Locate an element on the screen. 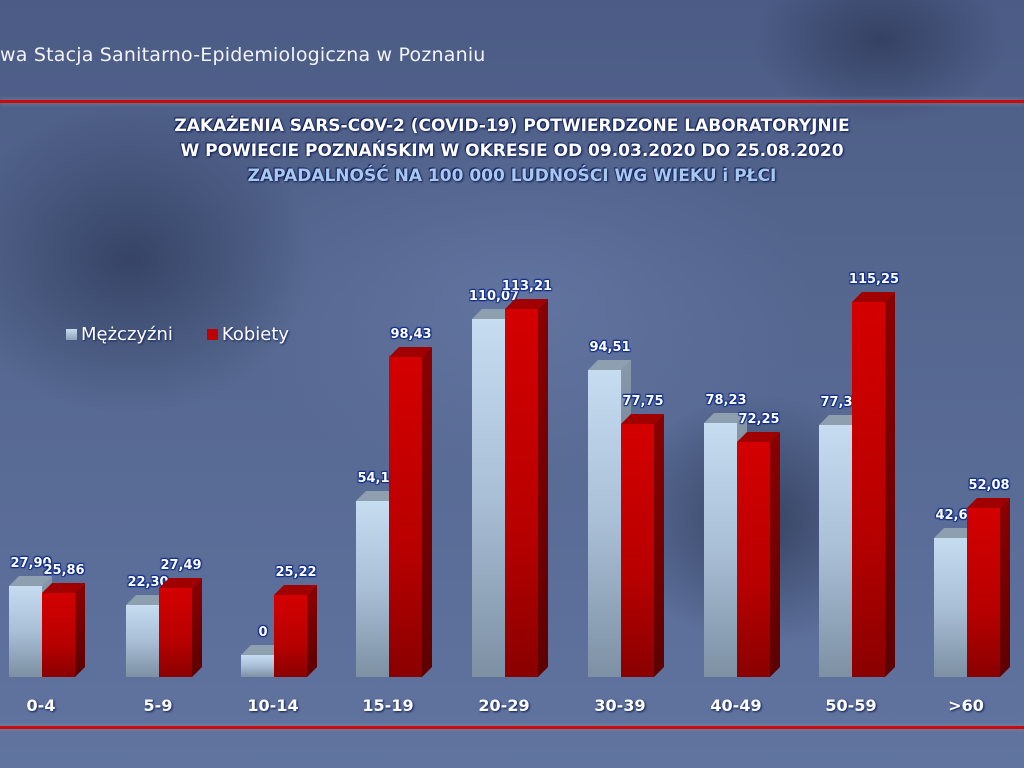 The width and height of the screenshot is (1024, 768). value-label-men: 0 is located at coordinates (263, 632).